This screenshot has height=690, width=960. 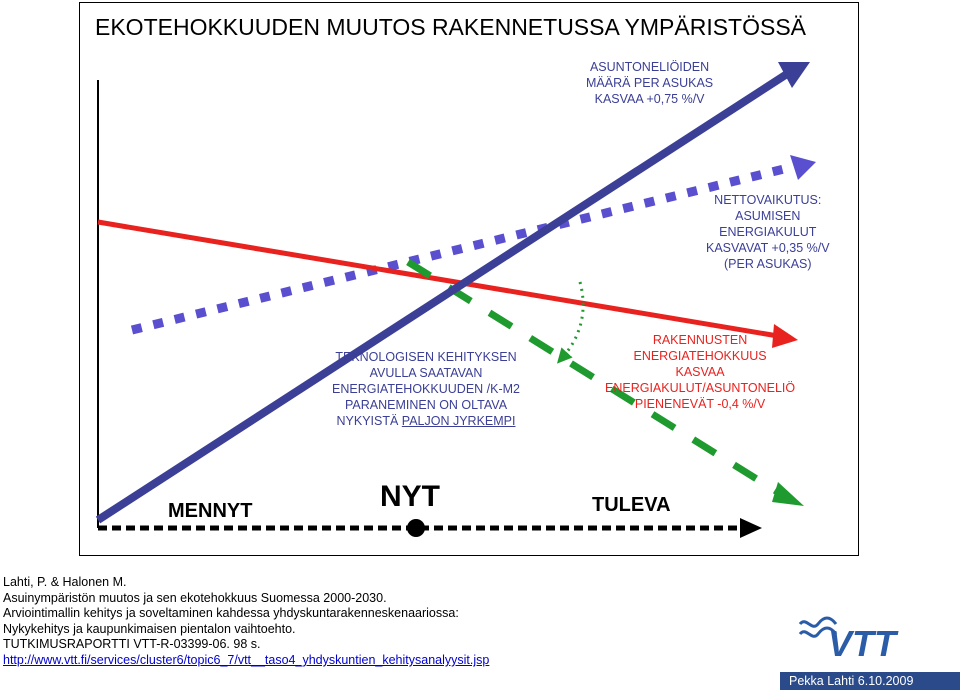 What do you see at coordinates (631, 505) in the screenshot?
I see `timeline-future-label: TULEVA` at bounding box center [631, 505].